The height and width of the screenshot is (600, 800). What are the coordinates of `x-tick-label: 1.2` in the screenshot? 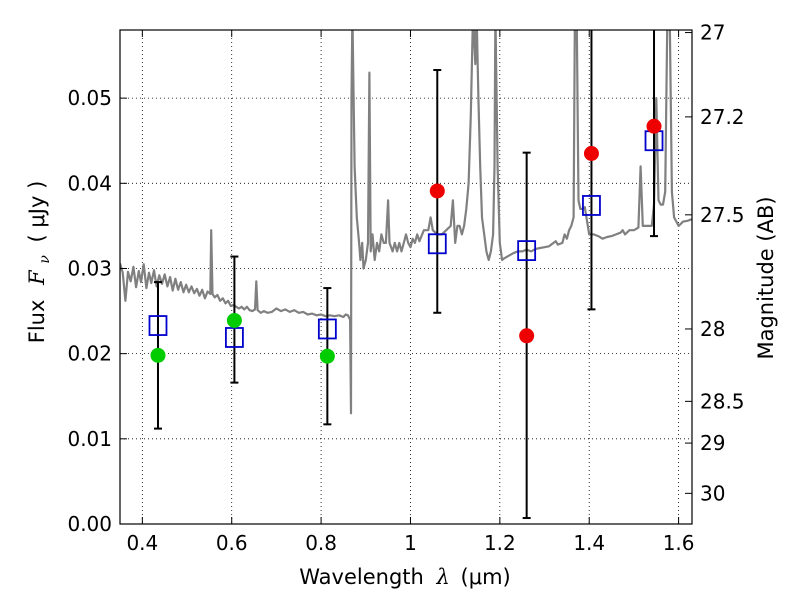 It's located at (500, 543).